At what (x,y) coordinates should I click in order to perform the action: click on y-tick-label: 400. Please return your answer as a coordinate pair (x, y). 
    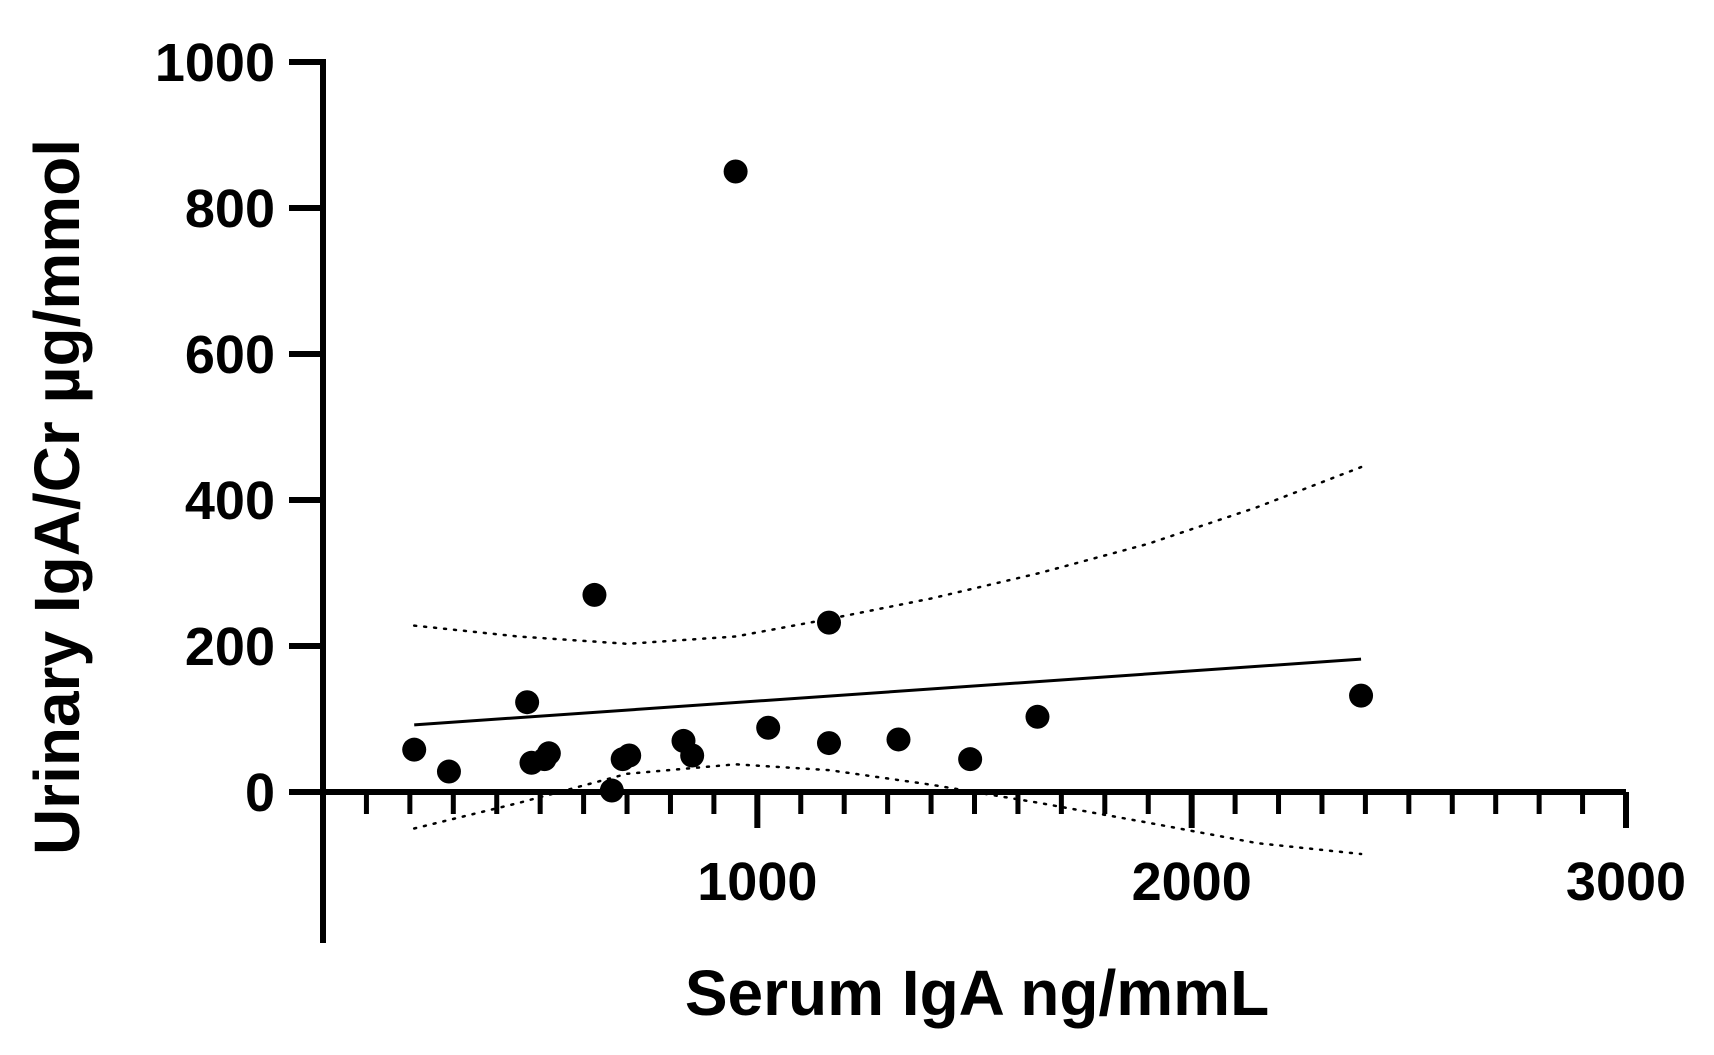
    Looking at the image, I should click on (230, 501).